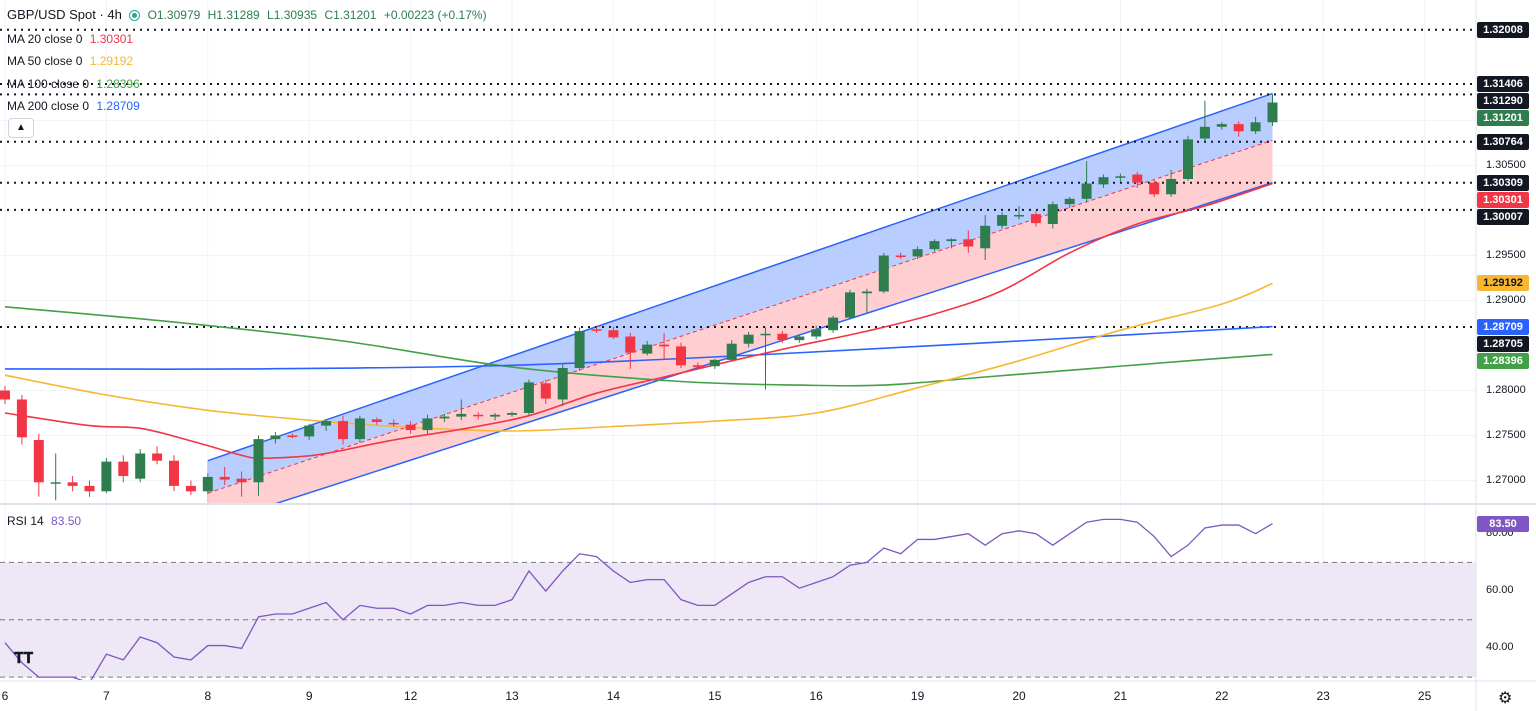  I want to click on ma200-line, so click(638, 347).